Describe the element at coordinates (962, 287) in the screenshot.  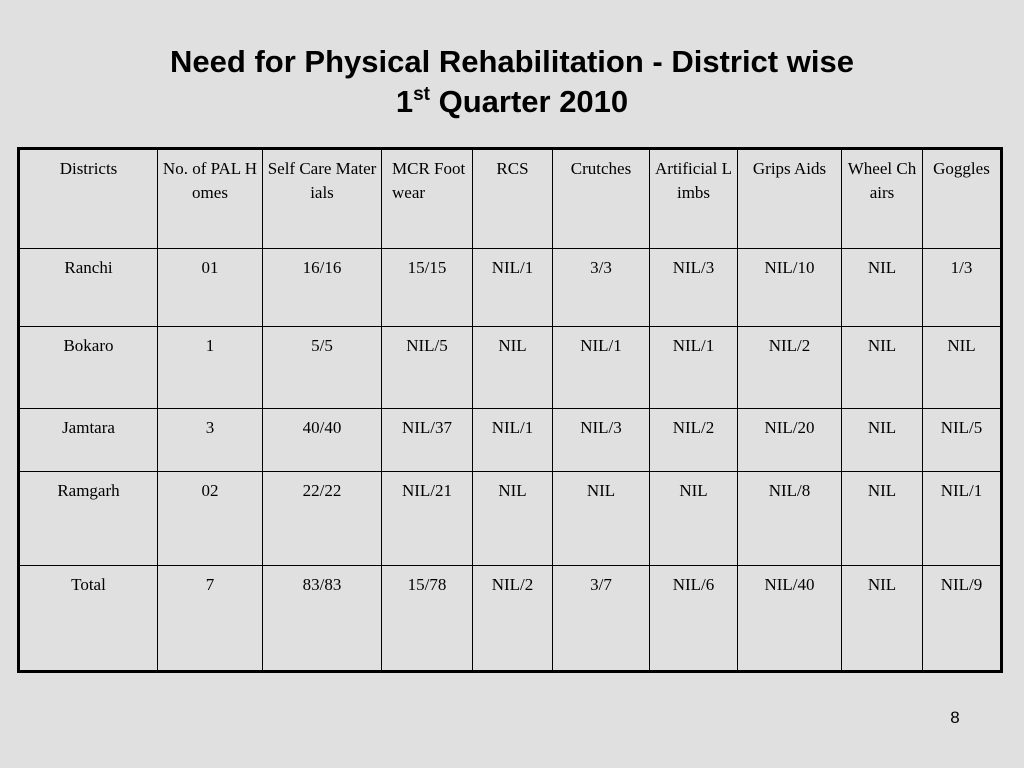
I see `cell-goggles: 1/3` at that location.